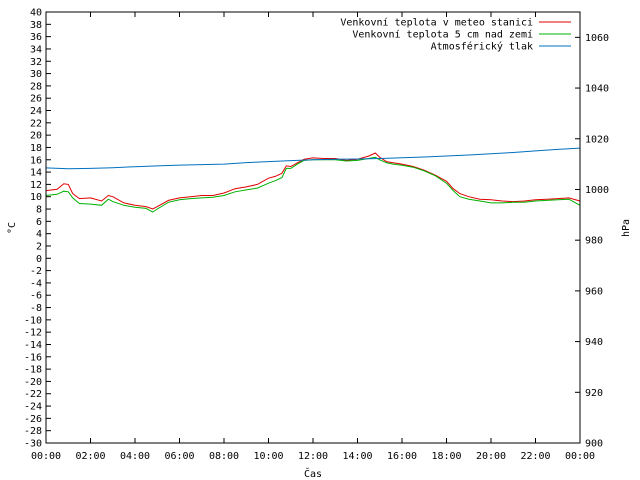 This screenshot has height=480, width=640. Describe the element at coordinates (36, 62) in the screenshot. I see `y-tick-label: 32` at that location.